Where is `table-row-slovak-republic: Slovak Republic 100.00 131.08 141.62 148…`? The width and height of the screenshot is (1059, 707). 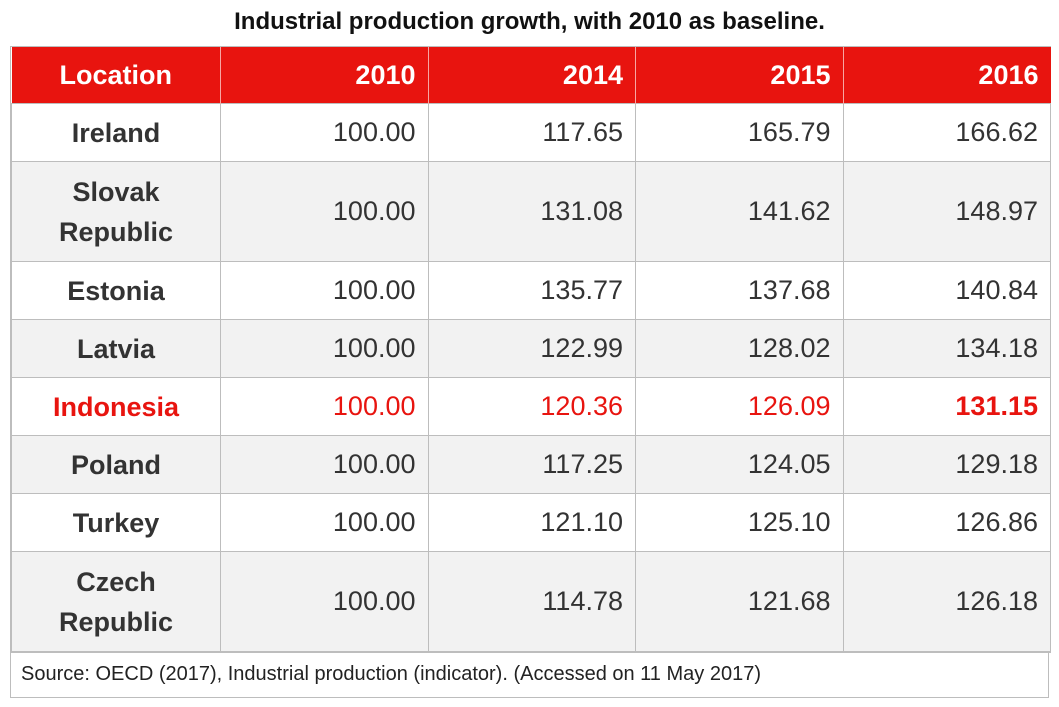
table-row-slovak-republic: Slovak Republic 100.00 131.08 141.62 148… is located at coordinates (531, 211).